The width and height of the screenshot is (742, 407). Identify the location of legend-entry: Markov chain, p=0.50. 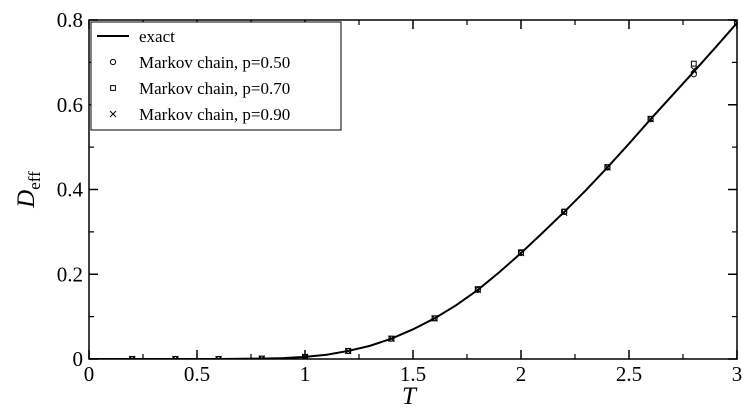
(199, 62).